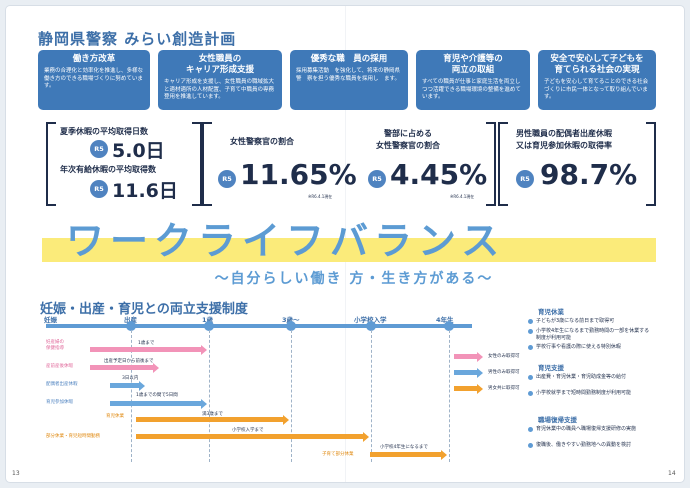 The height and width of the screenshot is (488, 690). I want to click on timeline-label-birth: 出産, so click(130, 320).